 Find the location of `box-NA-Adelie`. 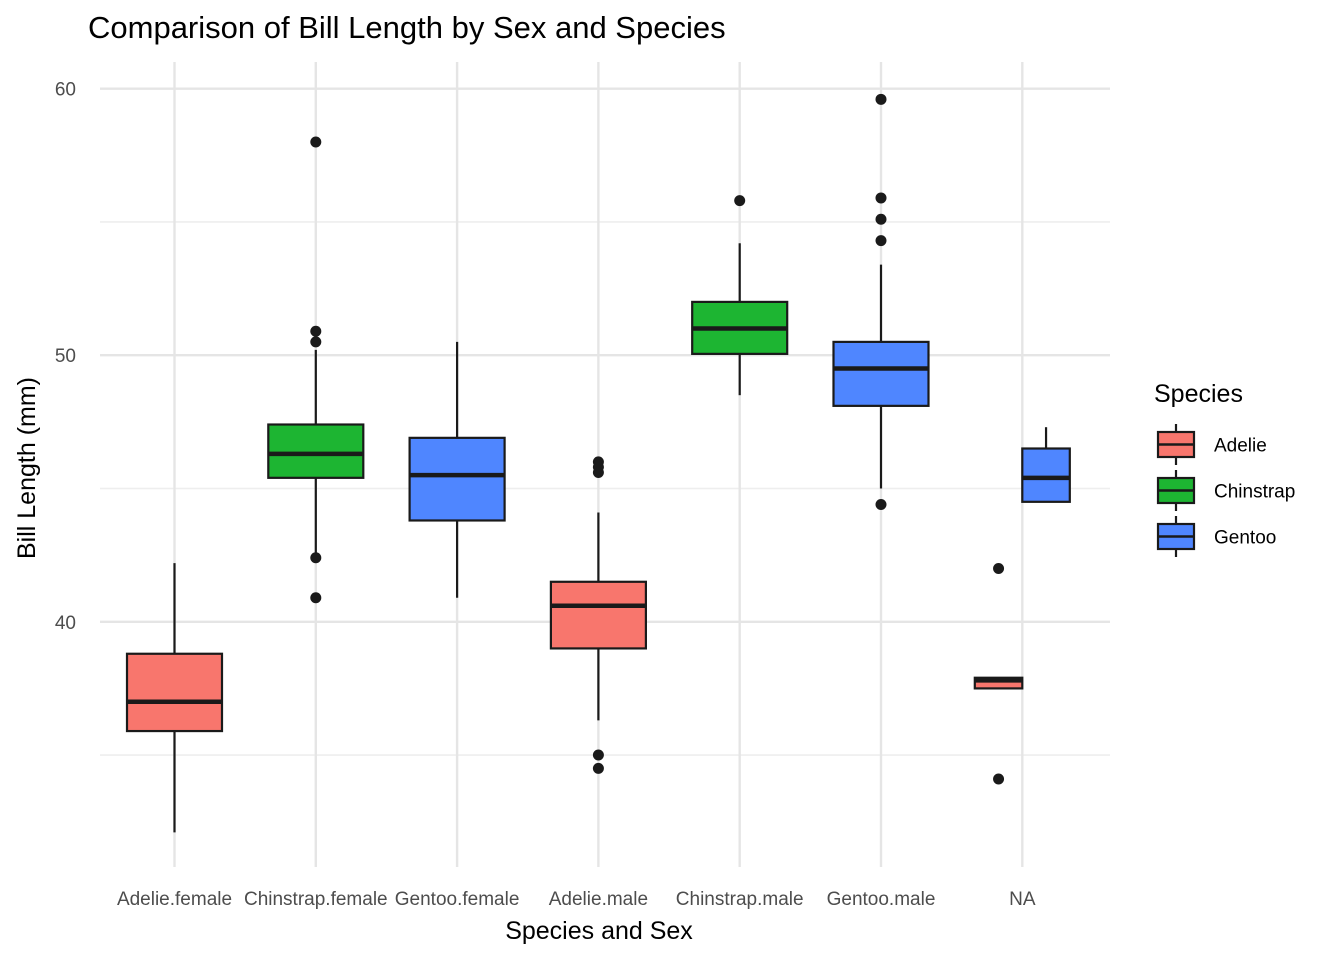

box-NA-Adelie is located at coordinates (998, 673).